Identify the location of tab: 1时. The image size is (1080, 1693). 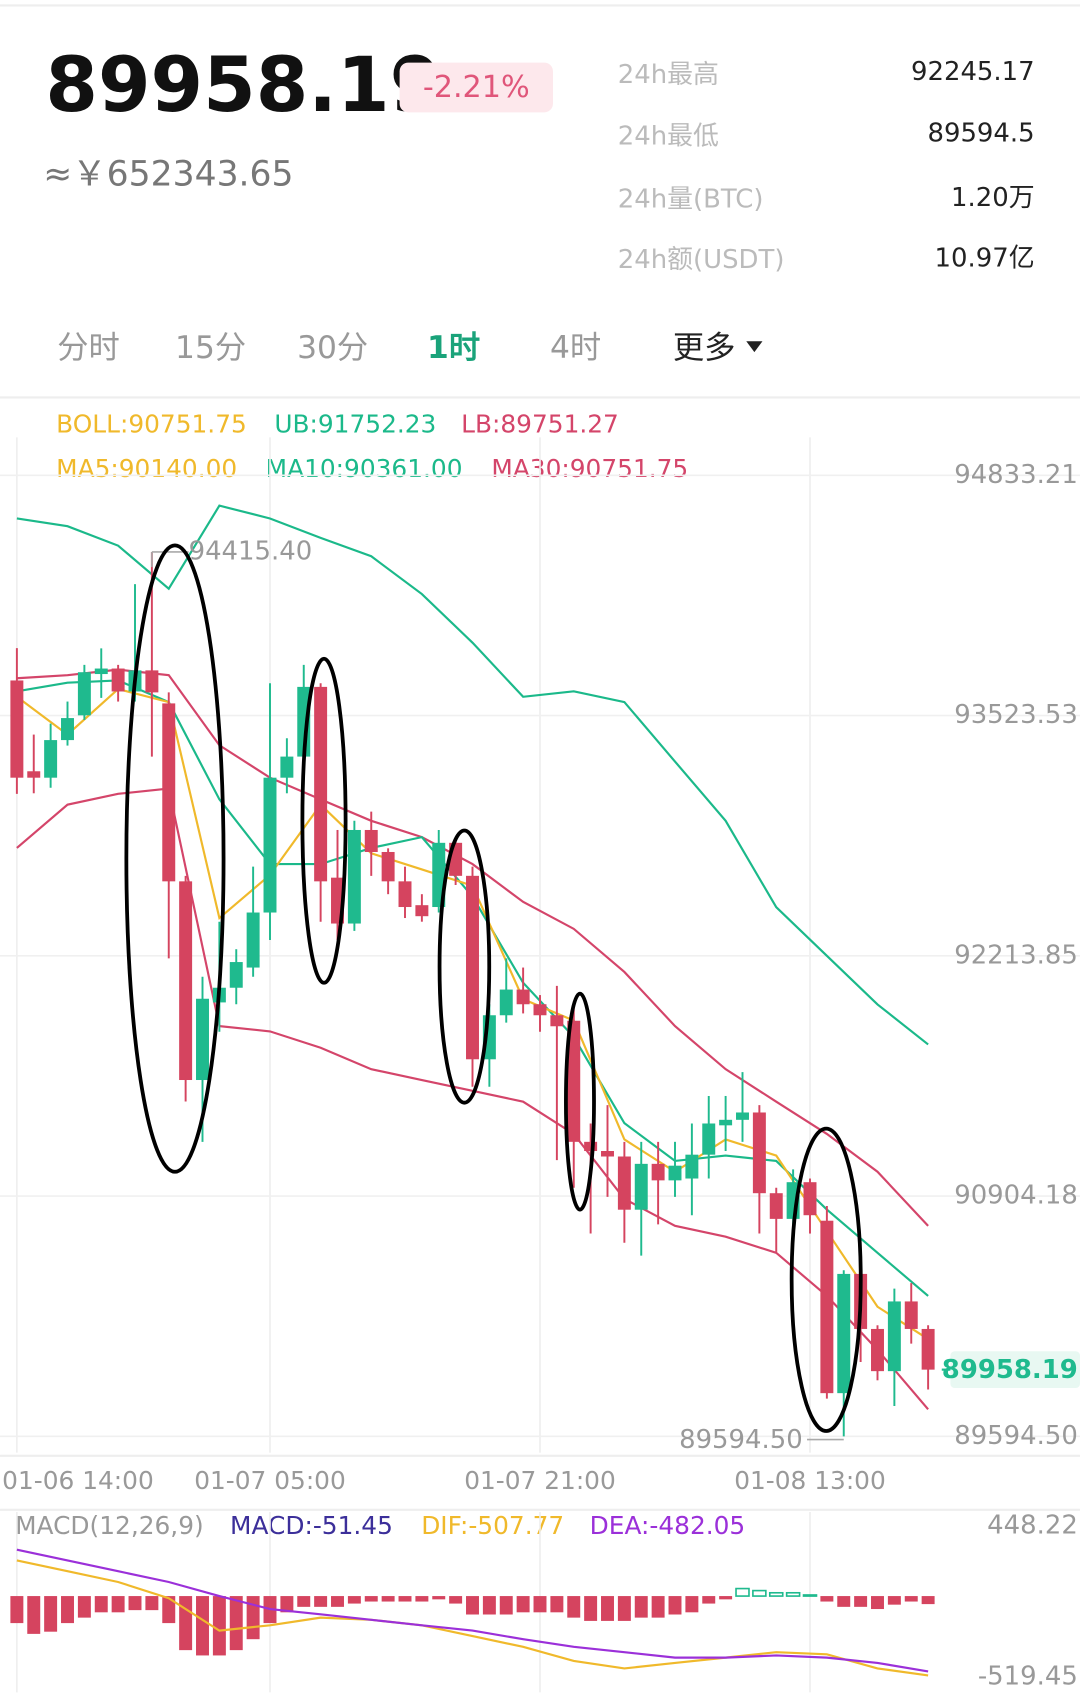
(453, 348).